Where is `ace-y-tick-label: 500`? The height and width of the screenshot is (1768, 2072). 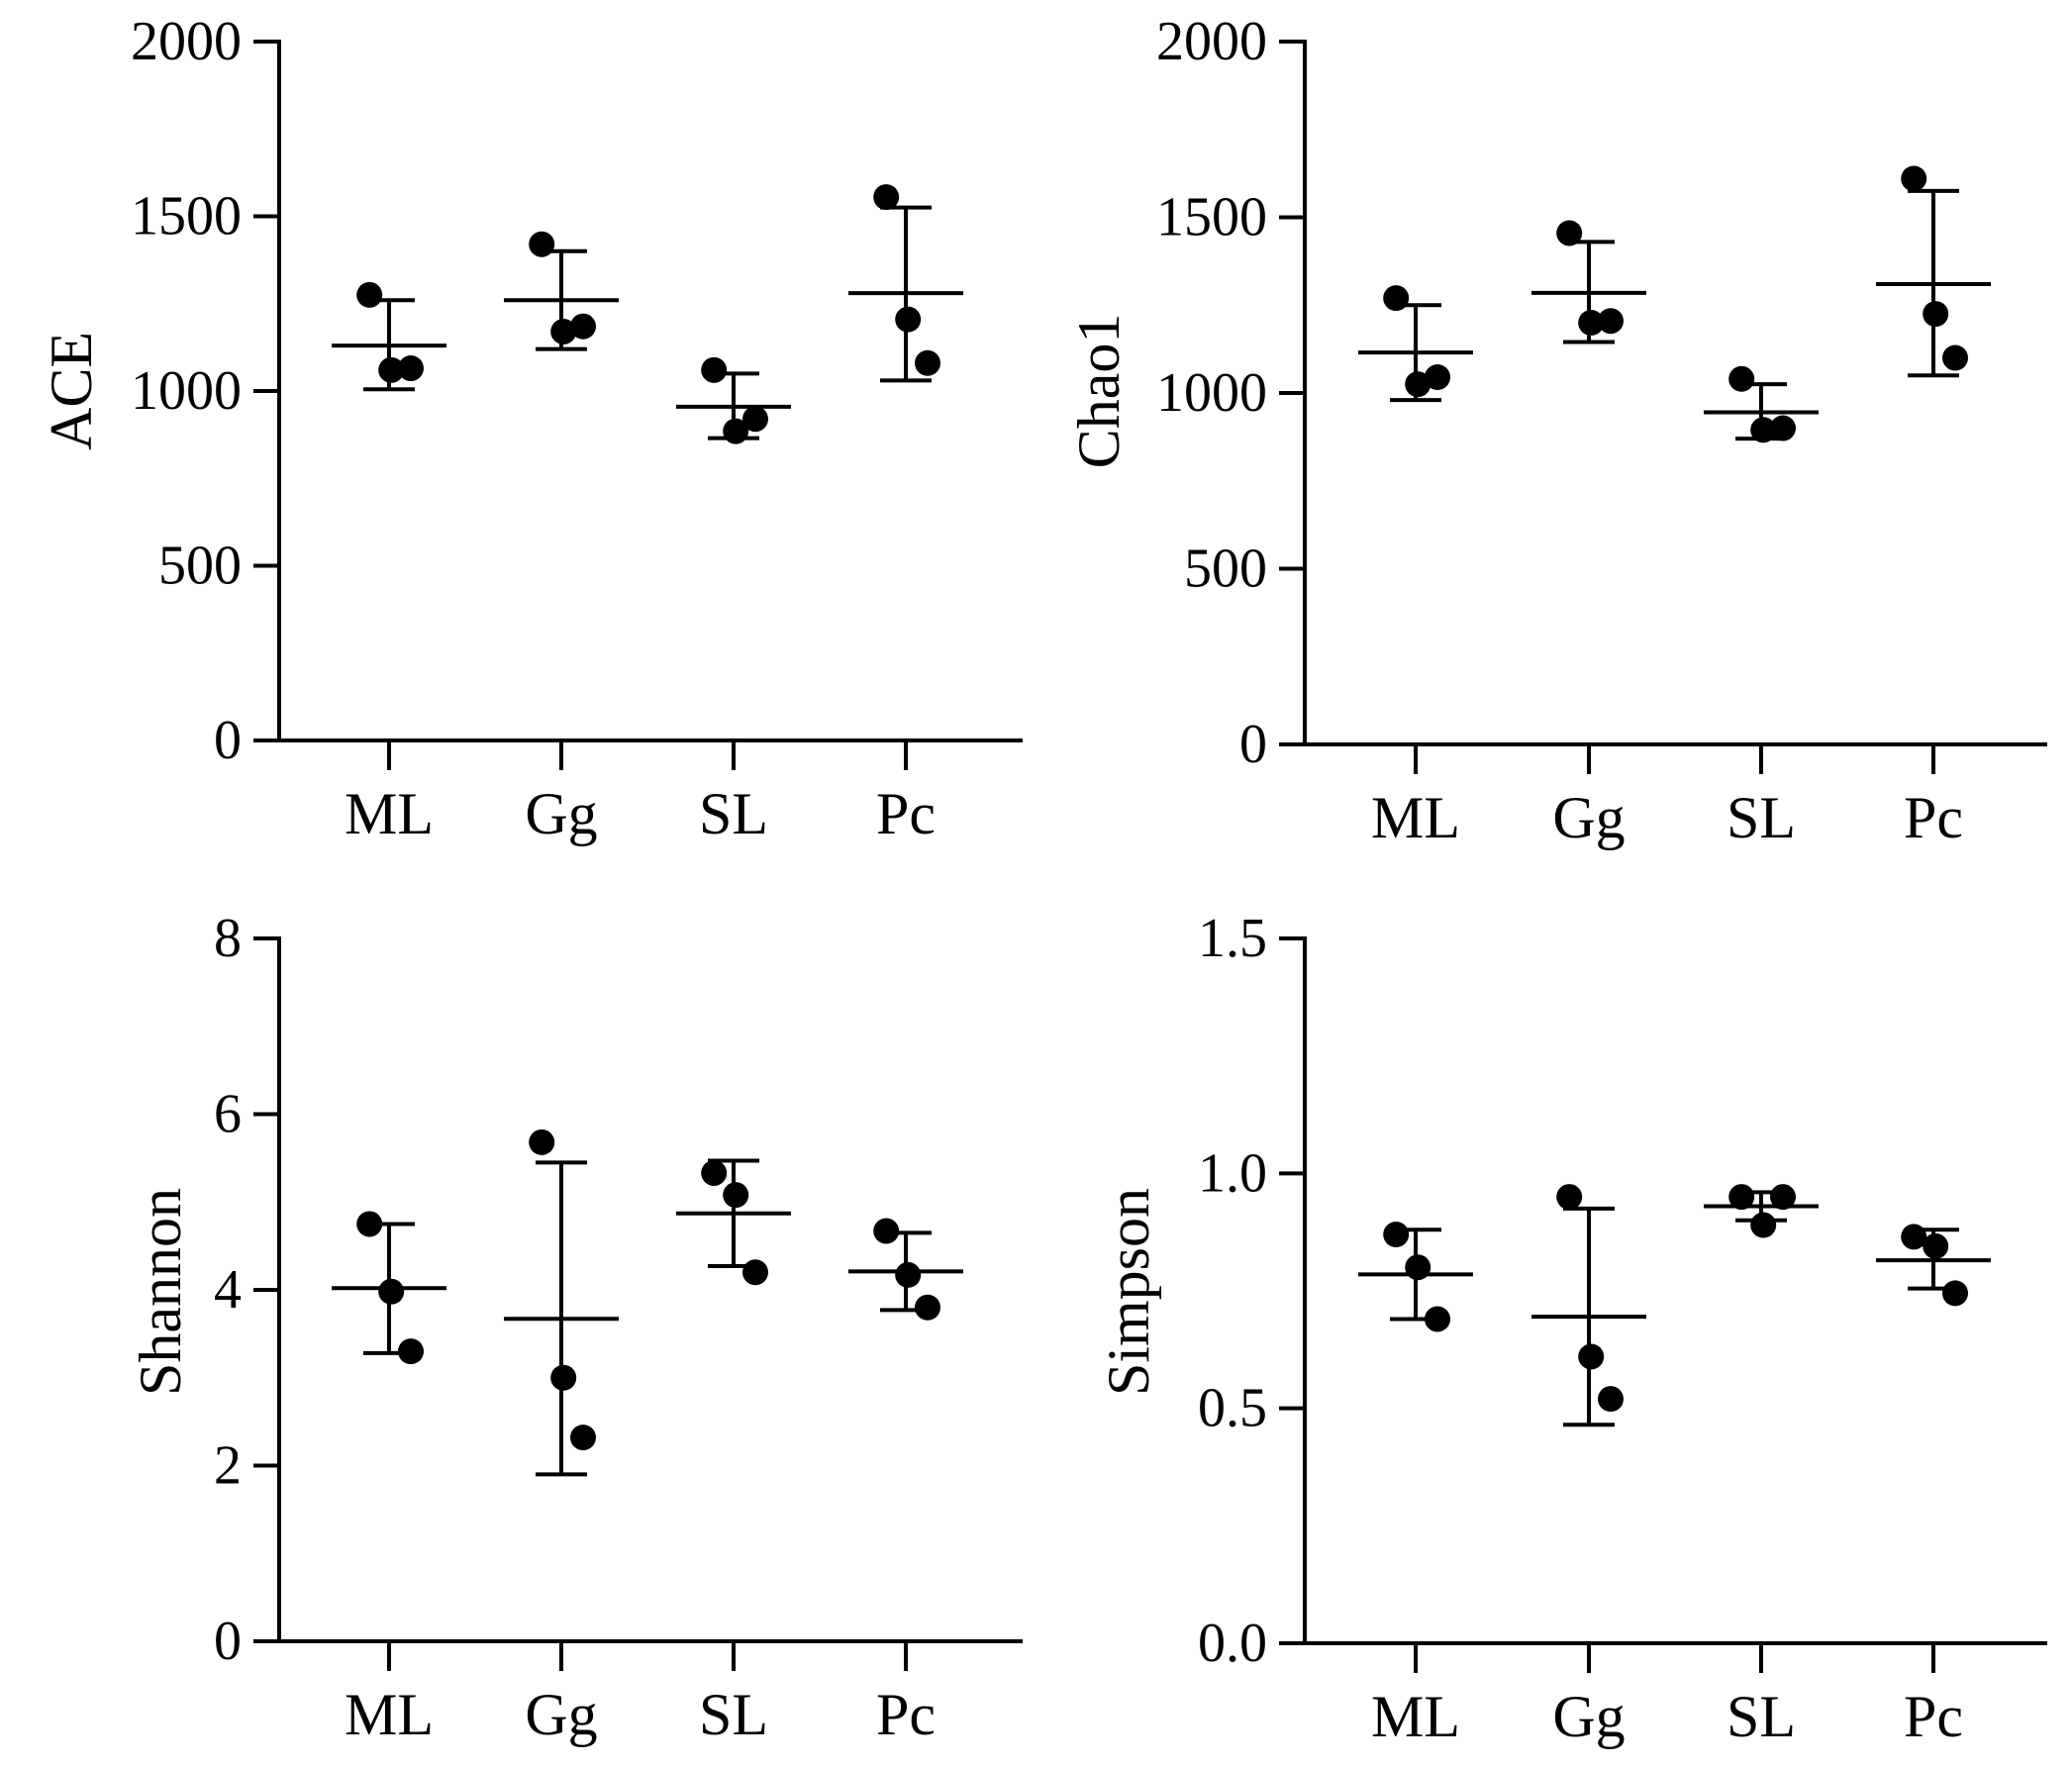
ace-y-tick-label: 500 is located at coordinates (200, 566).